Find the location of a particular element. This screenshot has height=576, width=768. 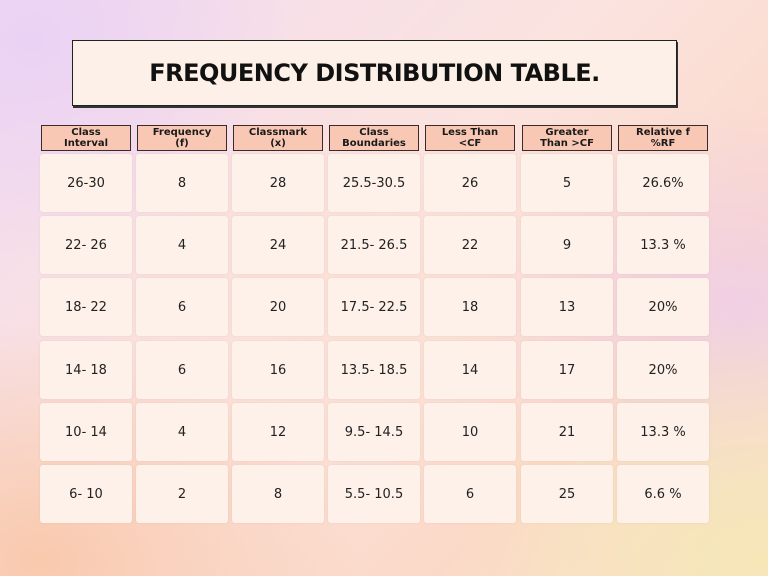

column-header-line: Boundaries is located at coordinates (374, 143).